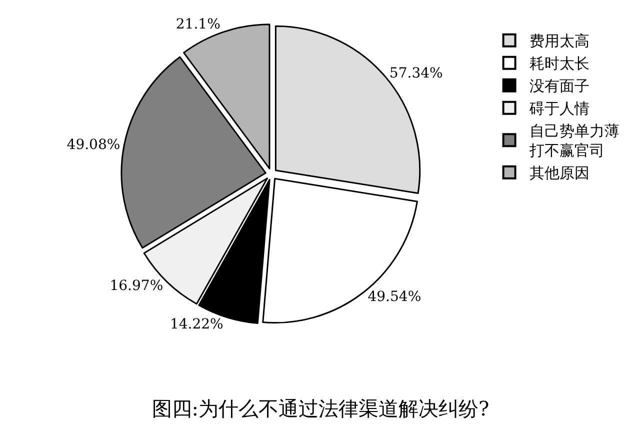  What do you see at coordinates (137, 286) in the screenshot?
I see `data-label: 16.97%` at bounding box center [137, 286].